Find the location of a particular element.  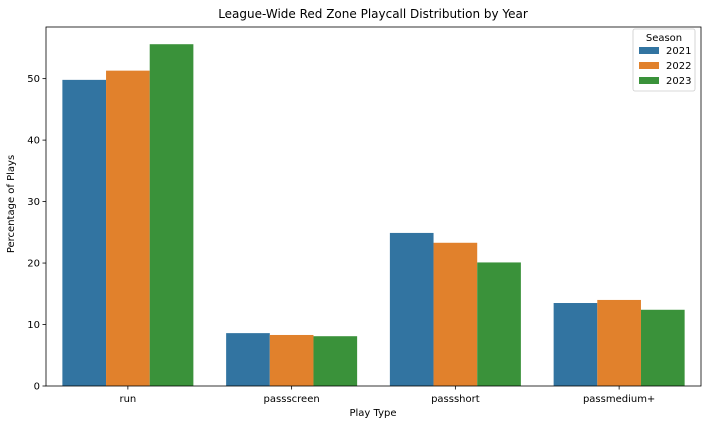

legend-box is located at coordinates (664, 60).